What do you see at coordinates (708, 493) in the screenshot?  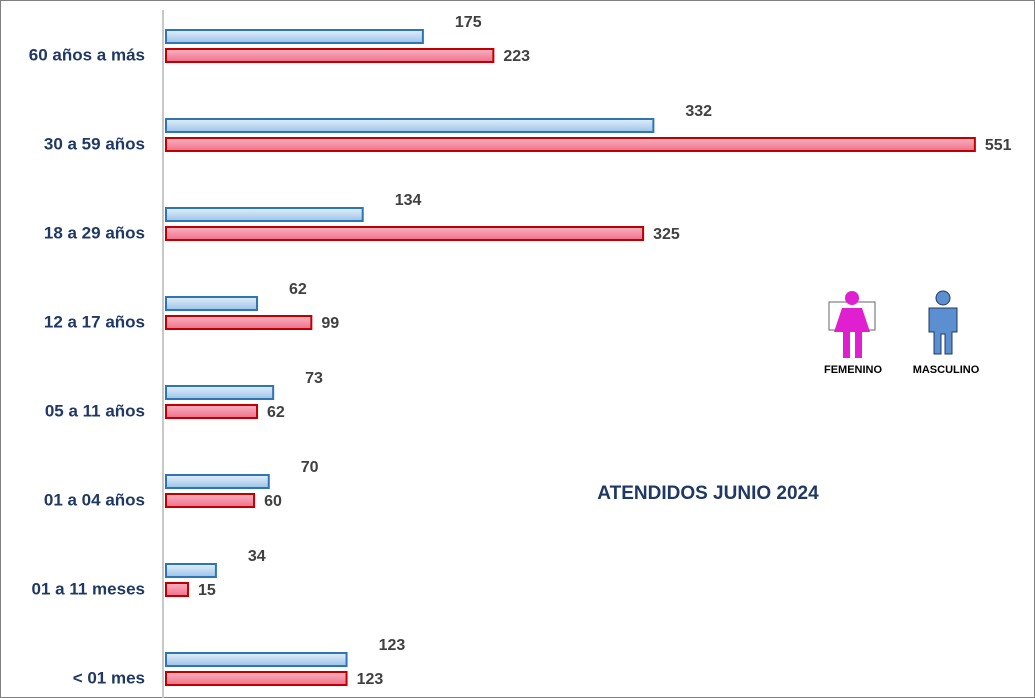 I see `chart-title: ATENDIDOS JUNIO 2024` at bounding box center [708, 493].